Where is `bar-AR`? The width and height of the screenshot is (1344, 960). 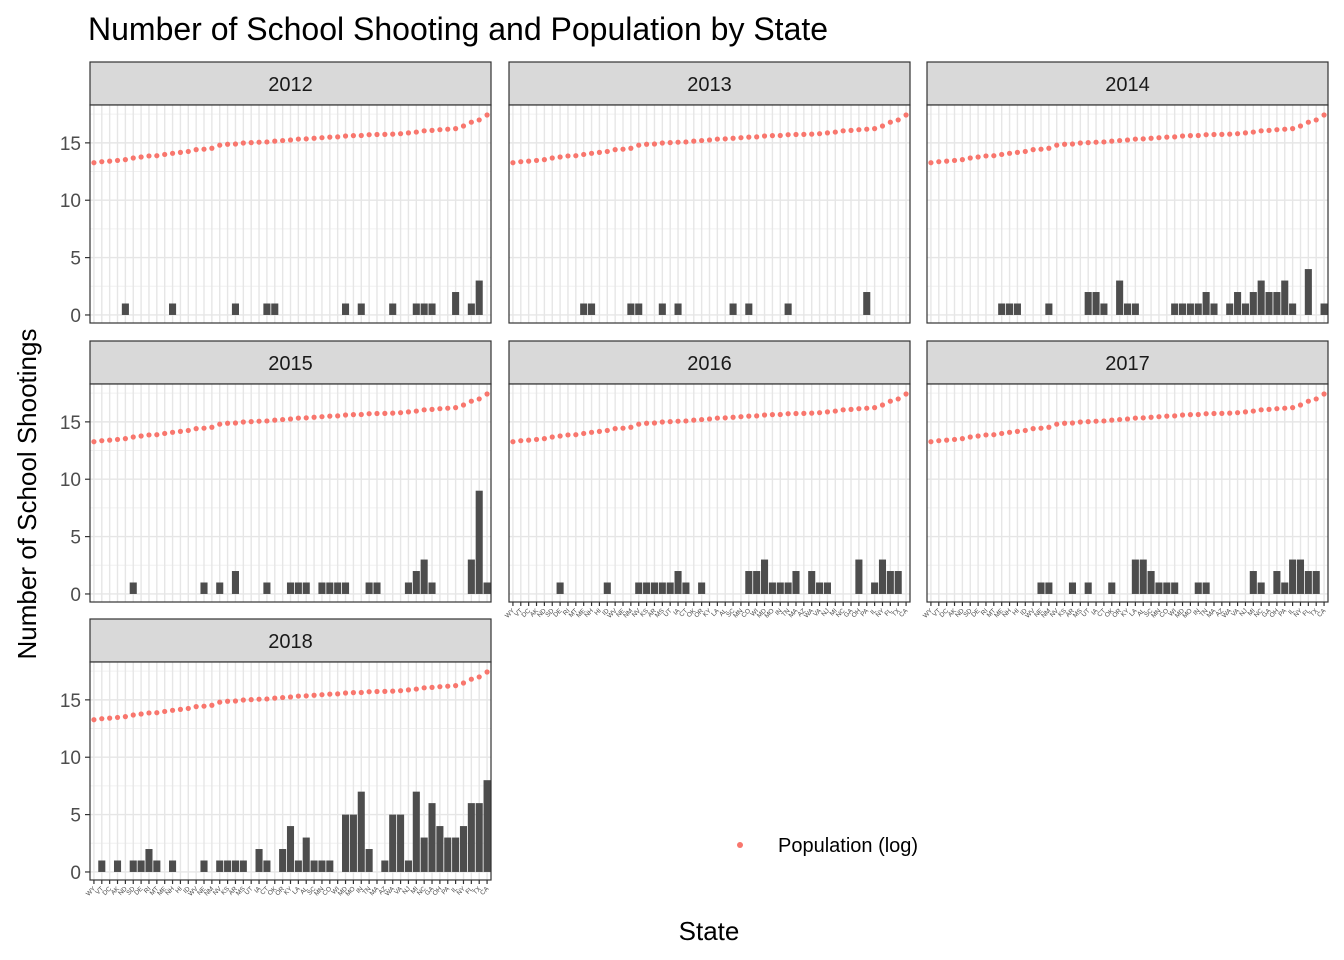
bar-AR is located at coordinates (235, 309).